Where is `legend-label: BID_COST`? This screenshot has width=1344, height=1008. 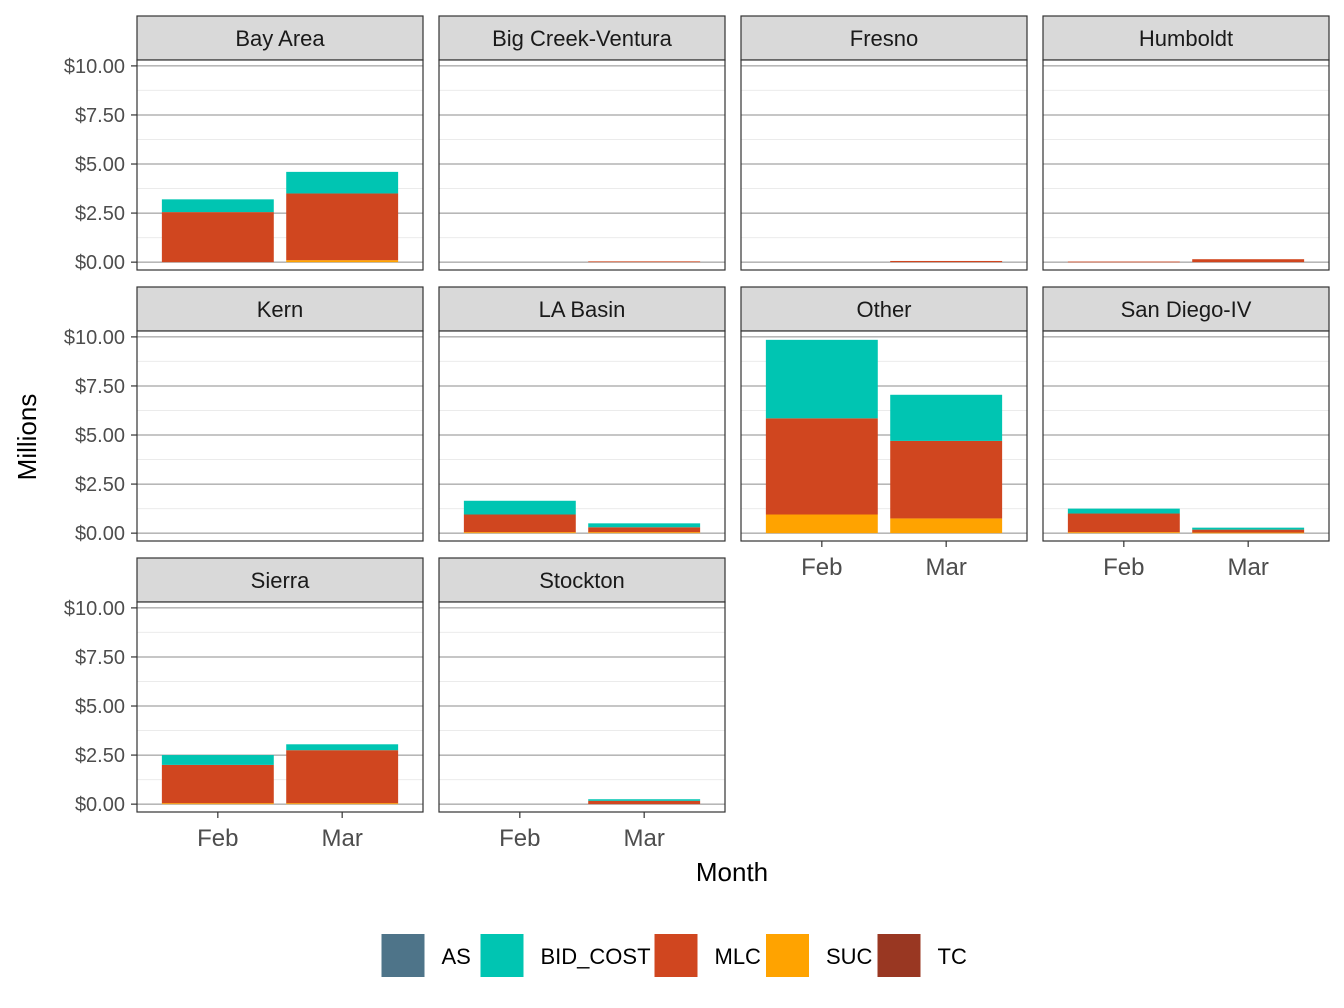 legend-label: BID_COST is located at coordinates (596, 956).